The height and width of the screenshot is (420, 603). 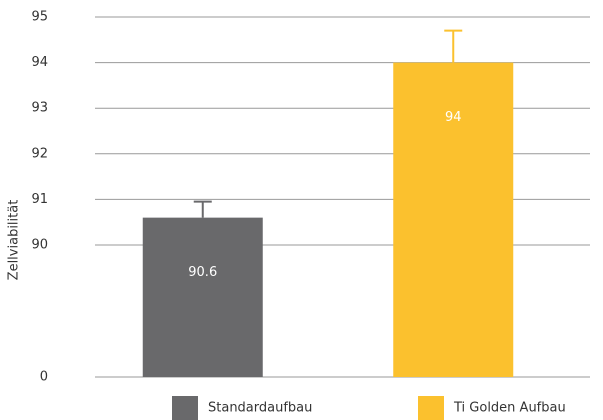 I want to click on data-label: 90.6, so click(x=202, y=272).